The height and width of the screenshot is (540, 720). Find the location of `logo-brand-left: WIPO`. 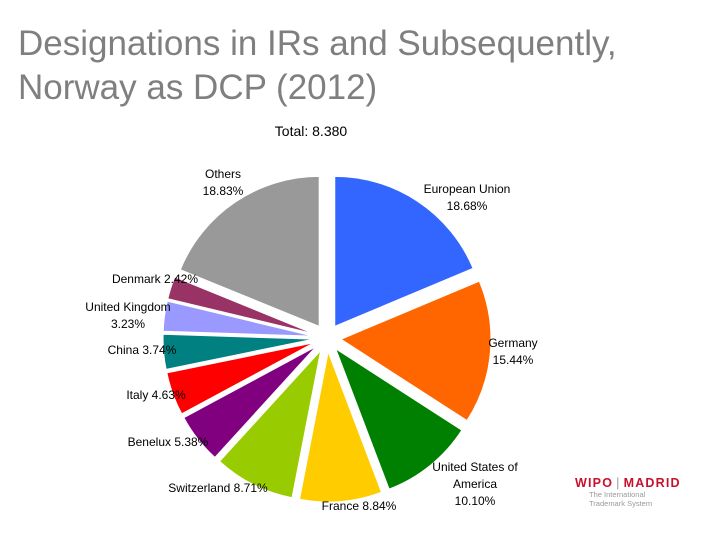

logo-brand-left: WIPO is located at coordinates (594, 483).